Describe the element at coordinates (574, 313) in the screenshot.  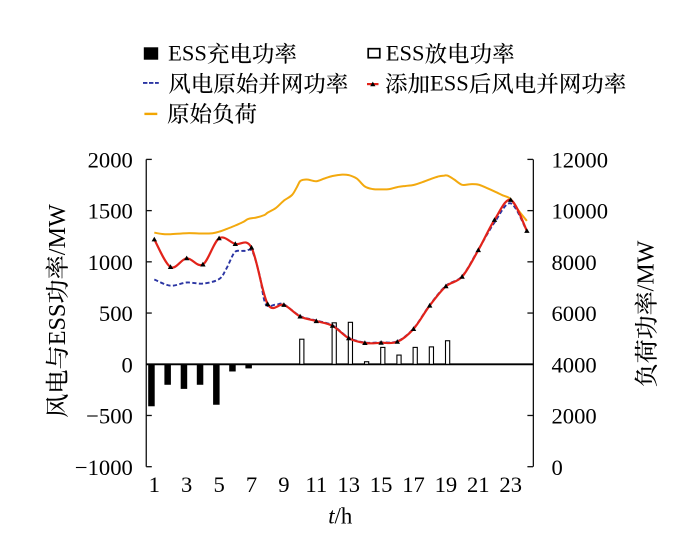
I see `svg-text: 6000` at that location.